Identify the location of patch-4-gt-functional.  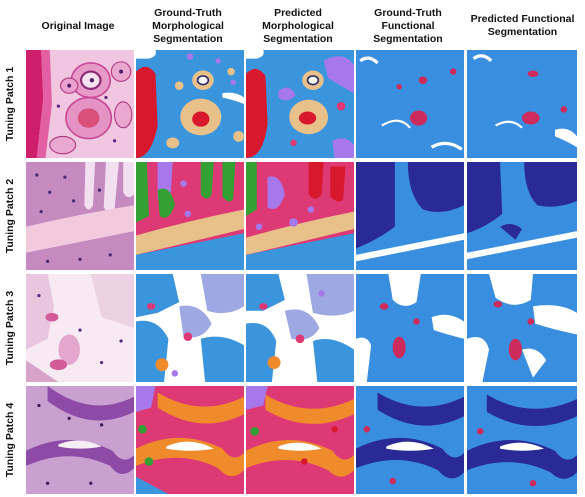
(410, 440).